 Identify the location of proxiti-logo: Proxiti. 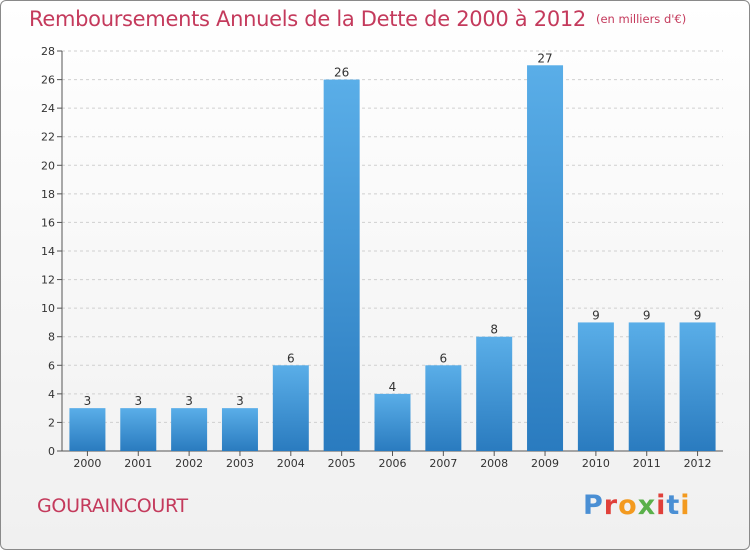
(637, 505).